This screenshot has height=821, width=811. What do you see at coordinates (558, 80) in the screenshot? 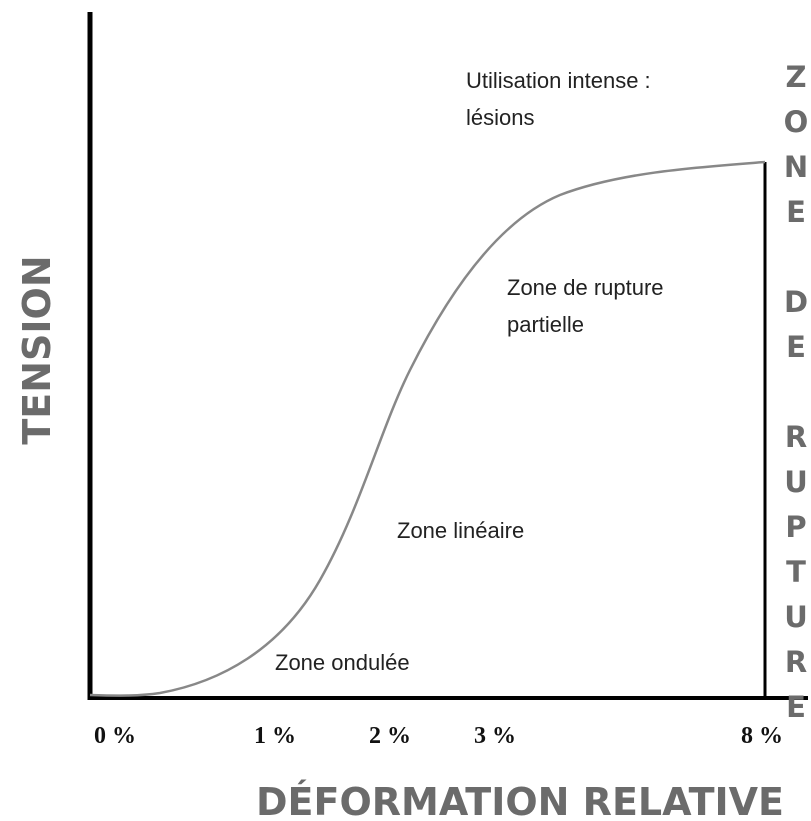
I see `zone-label: Utilisation intense :` at bounding box center [558, 80].